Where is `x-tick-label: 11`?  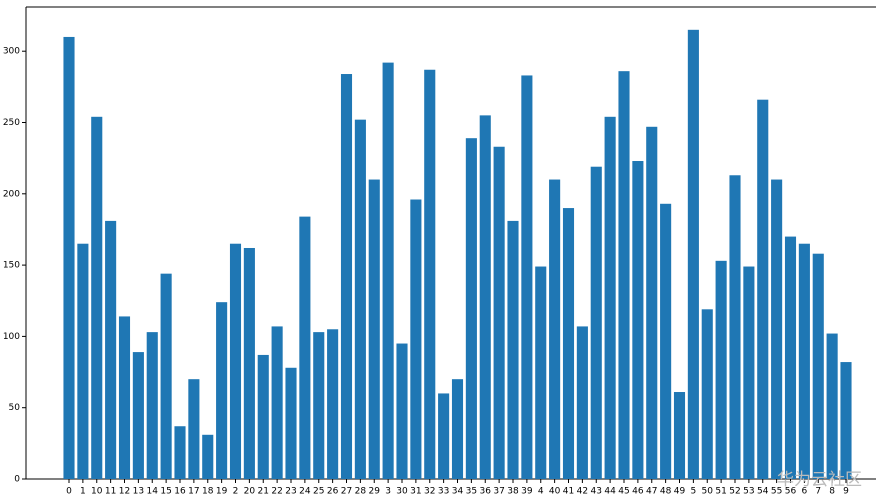 x-tick-label: 11 is located at coordinates (110, 492).